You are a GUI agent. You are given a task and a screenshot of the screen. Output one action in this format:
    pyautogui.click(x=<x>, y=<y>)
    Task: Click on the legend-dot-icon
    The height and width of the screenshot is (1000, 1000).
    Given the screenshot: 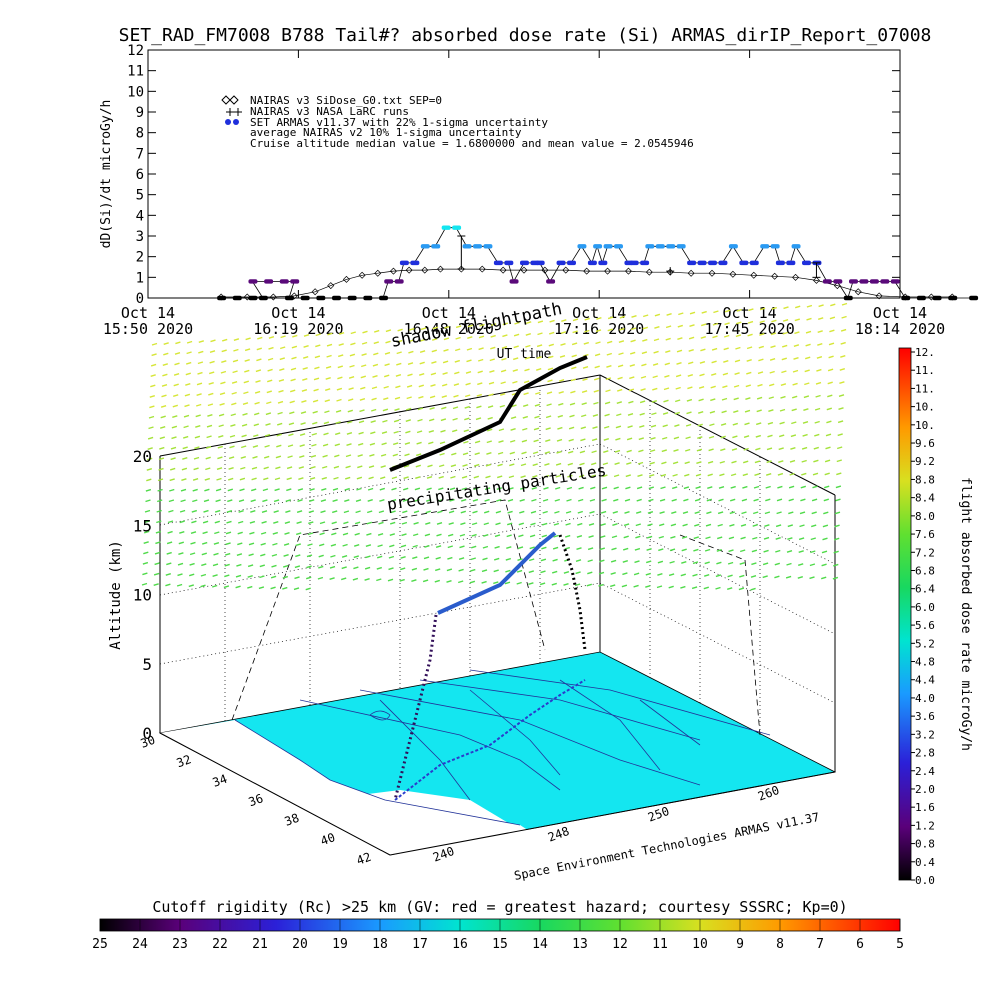 What is the action you would take?
    pyautogui.click(x=232, y=122)
    